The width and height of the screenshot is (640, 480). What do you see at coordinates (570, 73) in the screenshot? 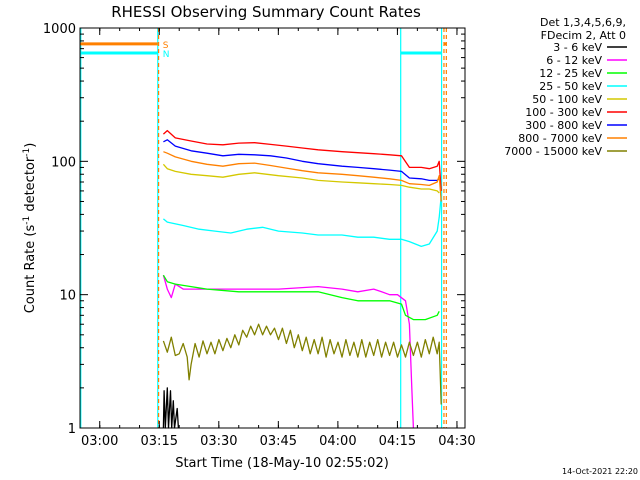
I see `legend-label-2: 12 - 25 keV` at bounding box center [570, 73].